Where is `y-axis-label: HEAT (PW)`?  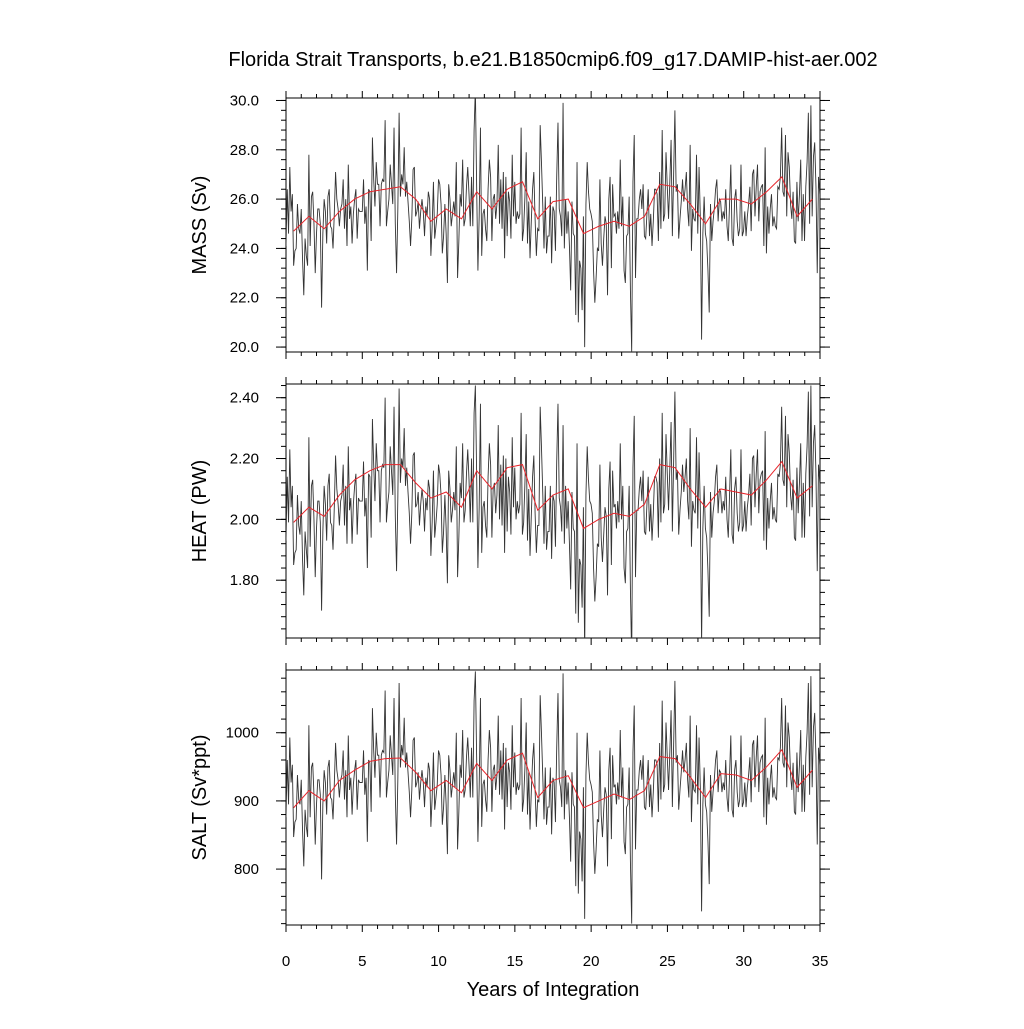 y-axis-label: HEAT (PW) is located at coordinates (200, 511).